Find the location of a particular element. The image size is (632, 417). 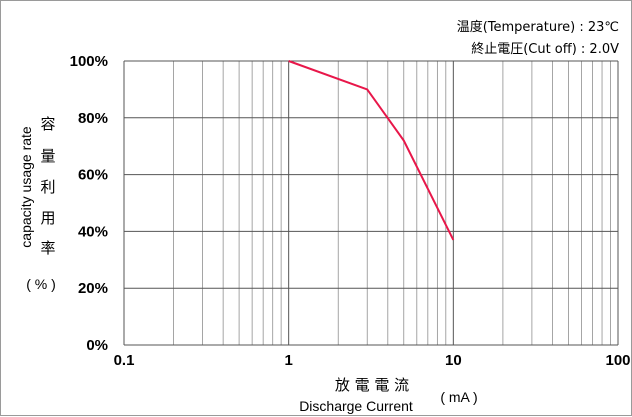

x-axis-label: Discharge Current is located at coordinates (356, 406).